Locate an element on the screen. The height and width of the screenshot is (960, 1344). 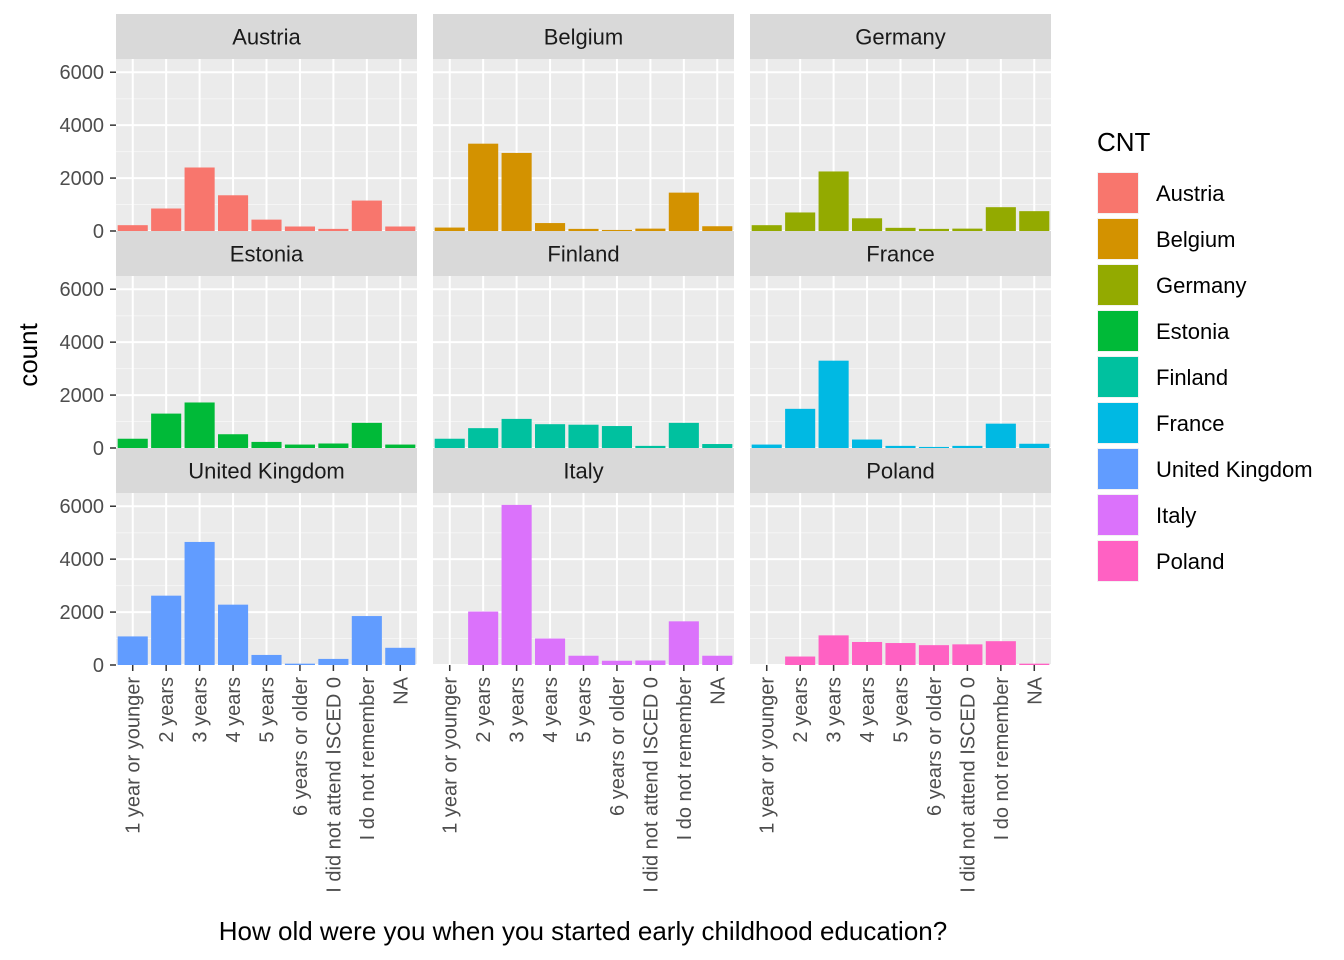
bar-germany-3-years is located at coordinates (833, 201).